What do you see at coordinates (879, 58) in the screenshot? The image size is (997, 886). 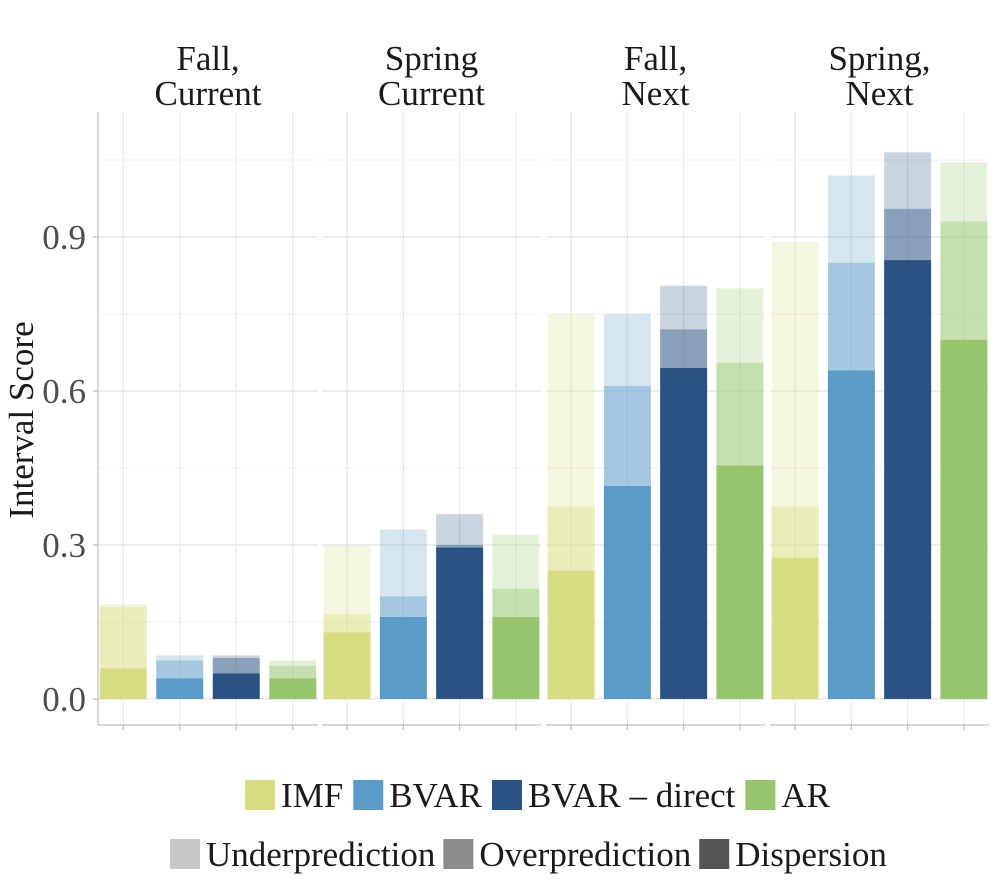 I see `facet-title: Spring,` at bounding box center [879, 58].